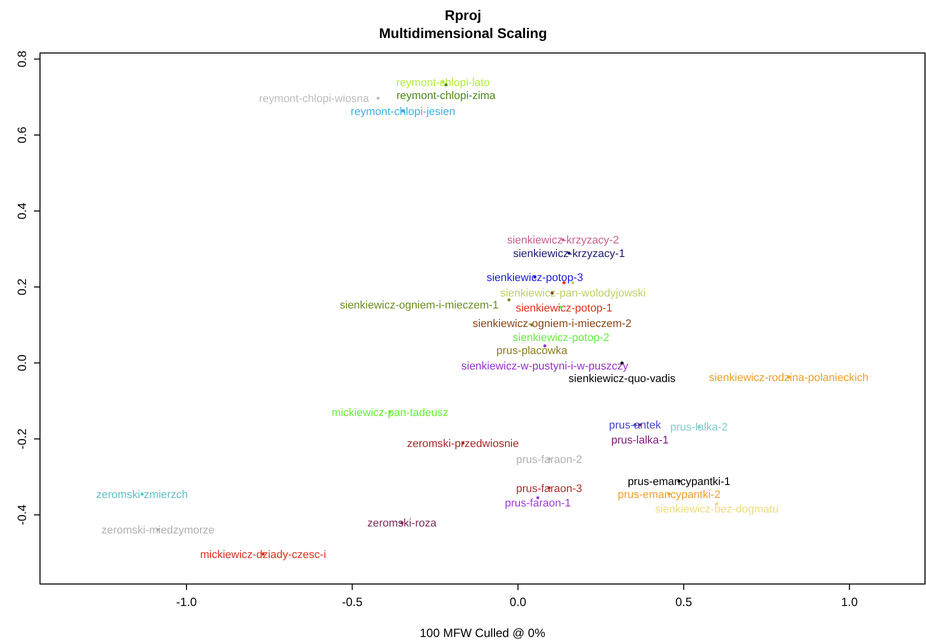 The width and height of the screenshot is (926, 642). Describe the element at coordinates (158, 530) in the screenshot. I see `series-label: zeromski-miedzymorze` at that location.